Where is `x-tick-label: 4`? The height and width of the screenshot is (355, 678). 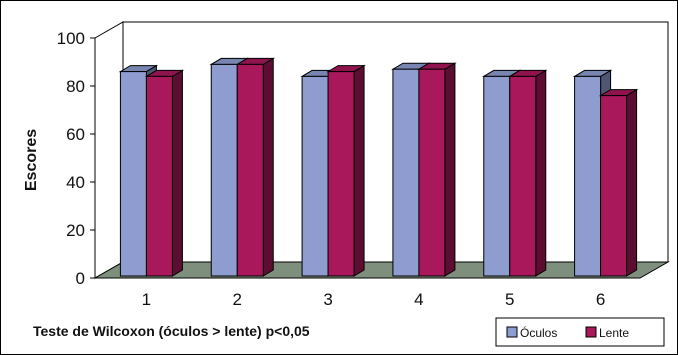
x-tick-label: 4 is located at coordinates (418, 299).